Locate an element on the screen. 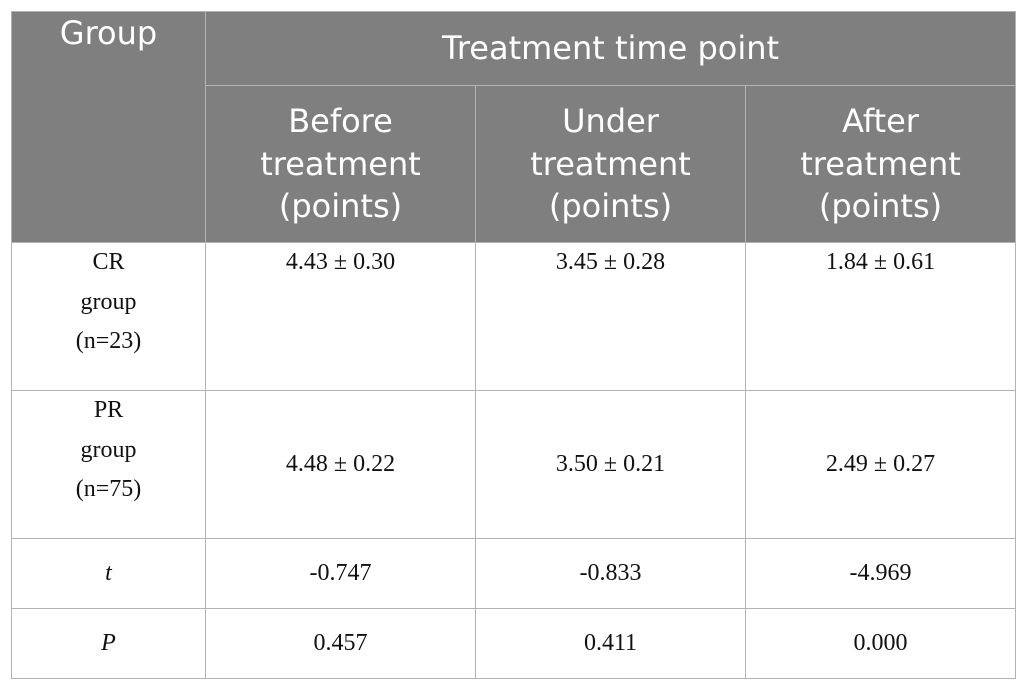 This screenshot has height=688, width=1025. row-label-cr-group: CR group (n=23) is located at coordinates (108, 316).